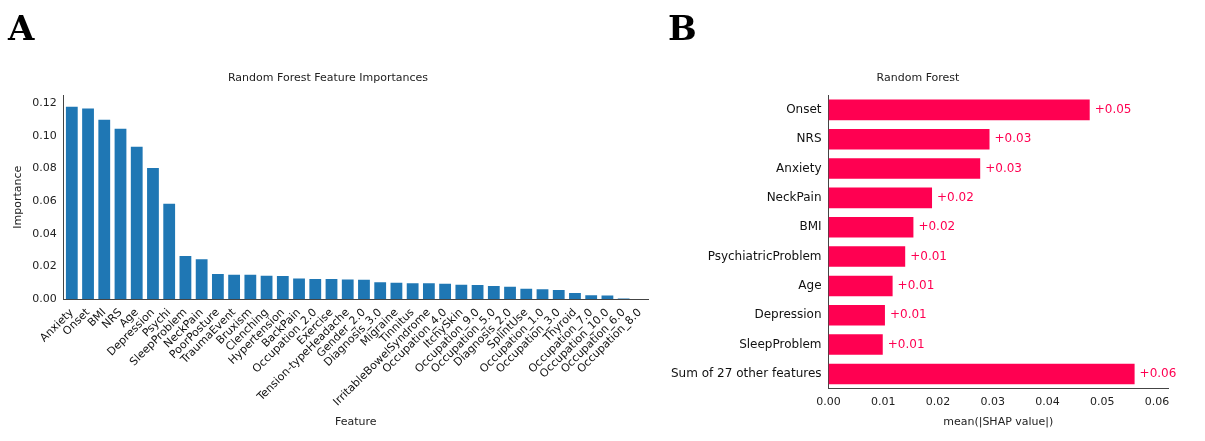  What do you see at coordinates (883, 402) in the screenshot?
I see `x-tick-label: 0.01` at bounding box center [883, 402].